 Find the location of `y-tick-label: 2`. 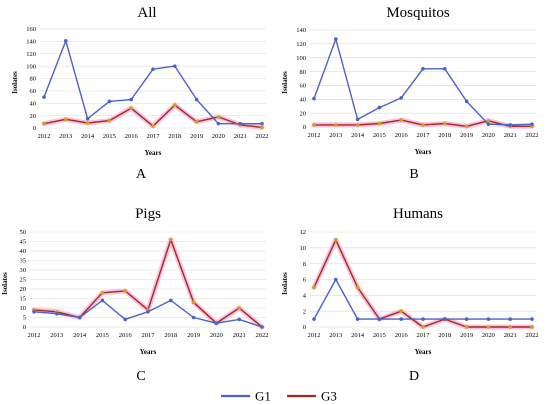

y-tick-label: 2 is located at coordinates (304, 311).